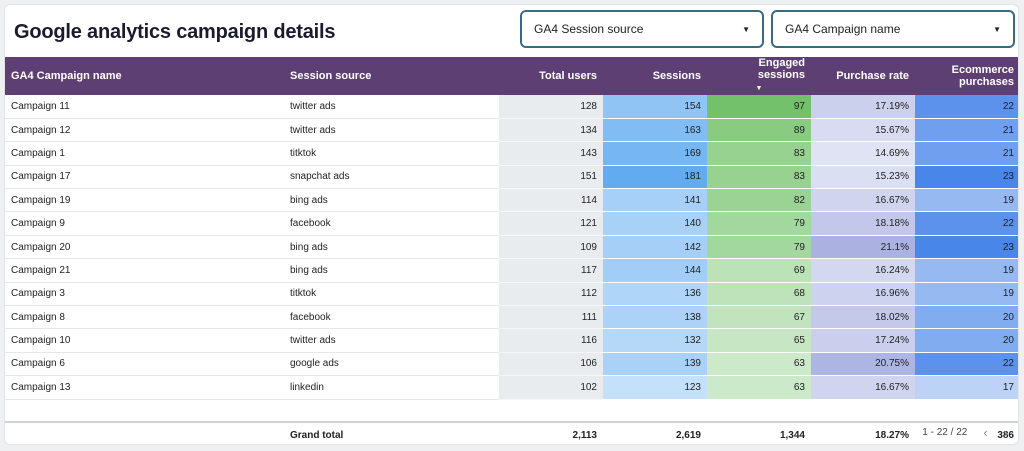 Image resolution: width=1024 pixels, height=451 pixels. I want to click on cell-purchase-rate: 15.23%, so click(863, 177).